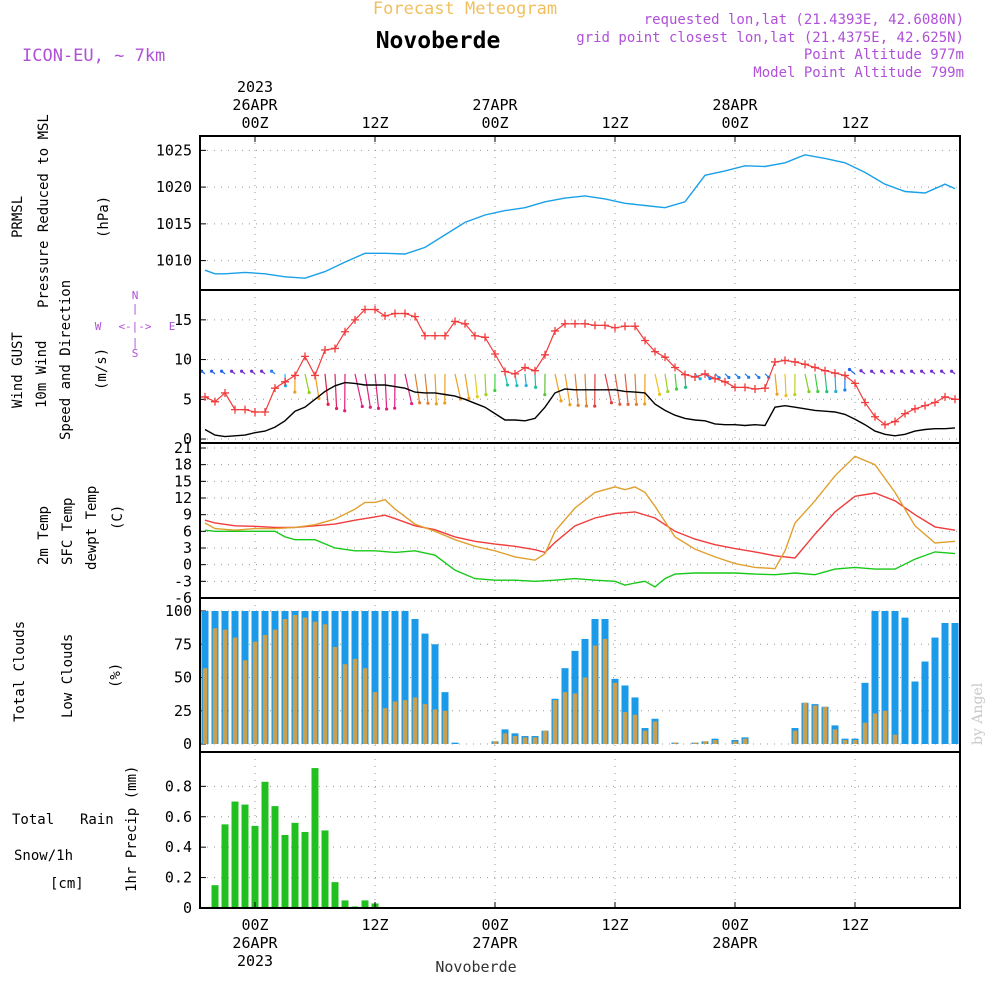  I want to click on x-label-top: 12Z, so click(614, 123).